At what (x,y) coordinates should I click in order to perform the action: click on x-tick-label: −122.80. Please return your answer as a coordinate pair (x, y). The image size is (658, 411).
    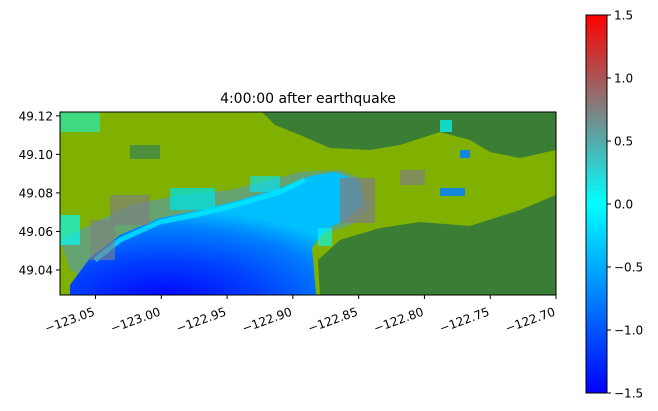
    Looking at the image, I should click on (399, 320).